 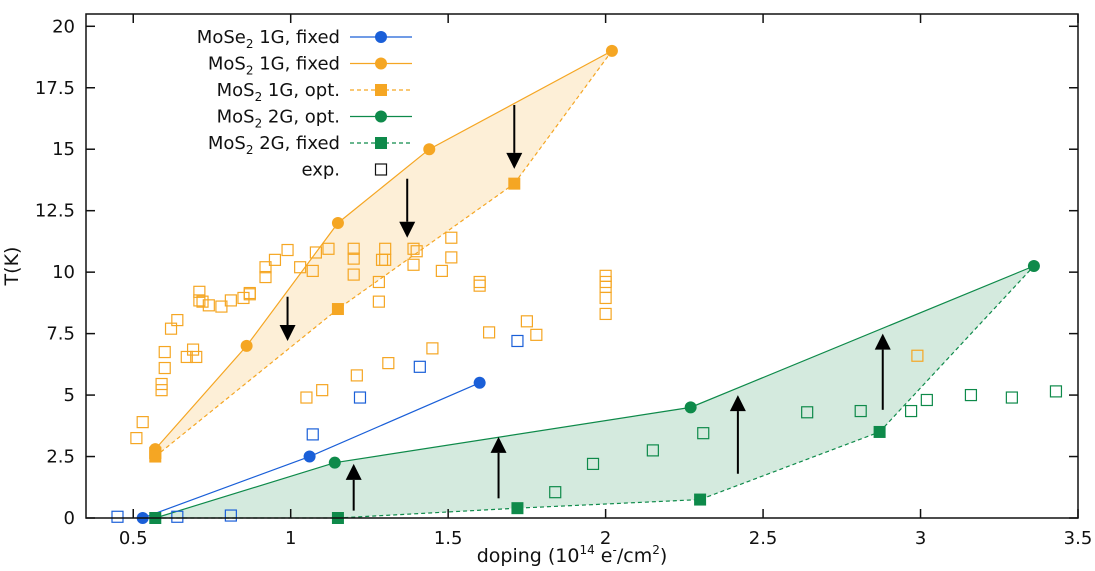 What do you see at coordinates (60, 457) in the screenshot?
I see `y-tick-label: 2.5` at bounding box center [60, 457].